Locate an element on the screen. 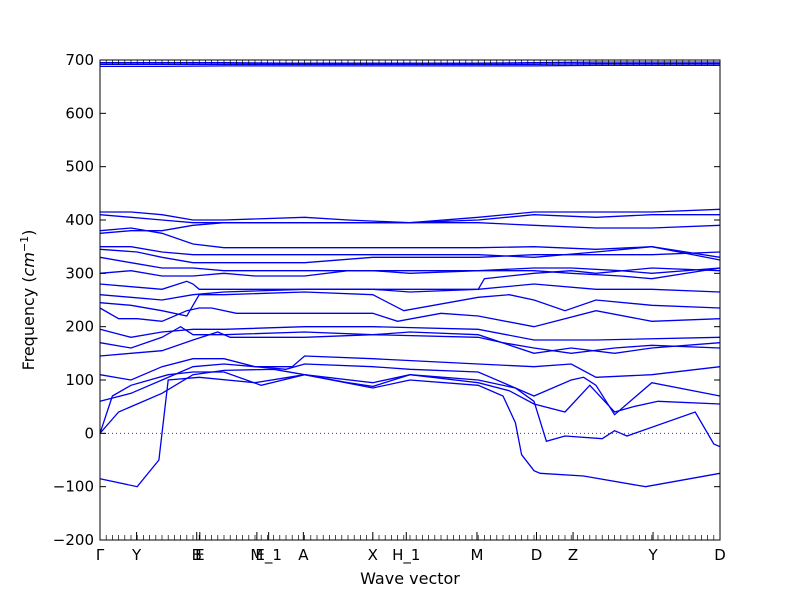  x-tick-label: B is located at coordinates (197, 555).